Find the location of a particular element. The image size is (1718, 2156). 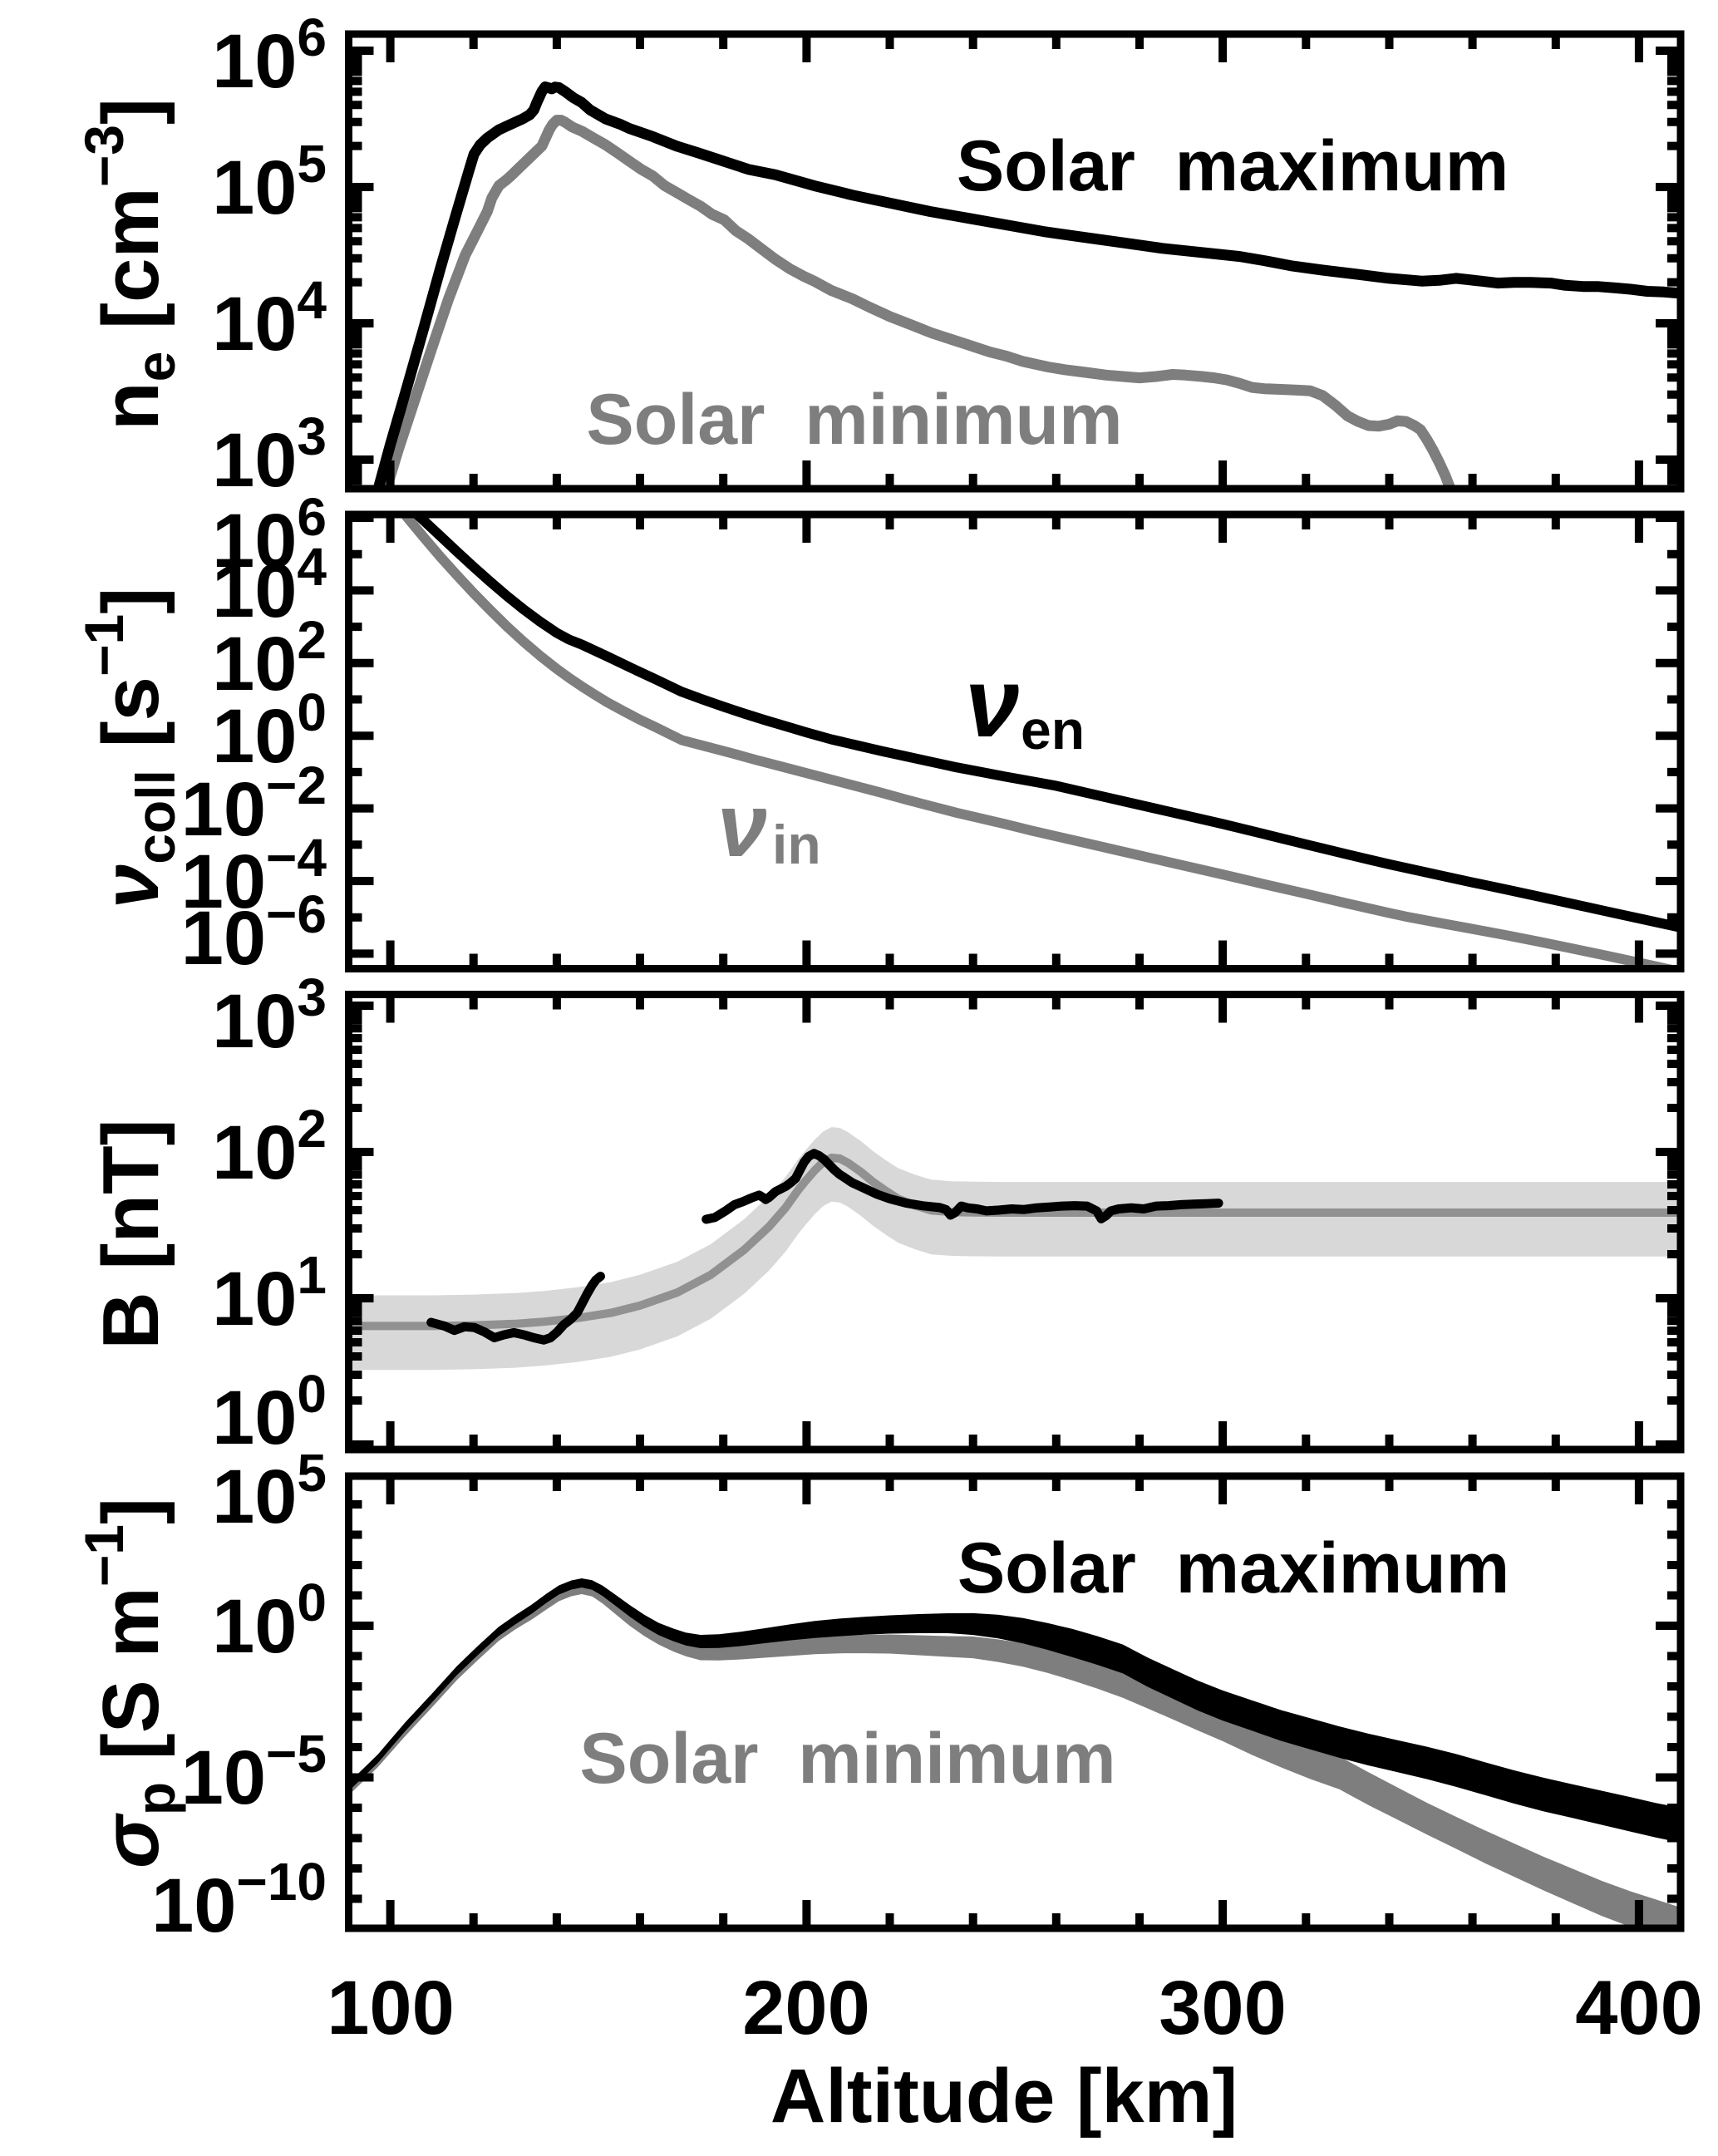

svg-text: 10⁶ is located at coordinates (269, 535).